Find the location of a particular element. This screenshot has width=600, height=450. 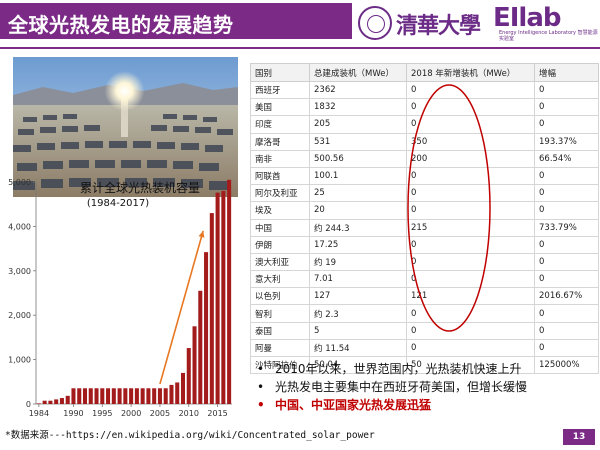

cell-total-capacity: 531 is located at coordinates (358, 141).